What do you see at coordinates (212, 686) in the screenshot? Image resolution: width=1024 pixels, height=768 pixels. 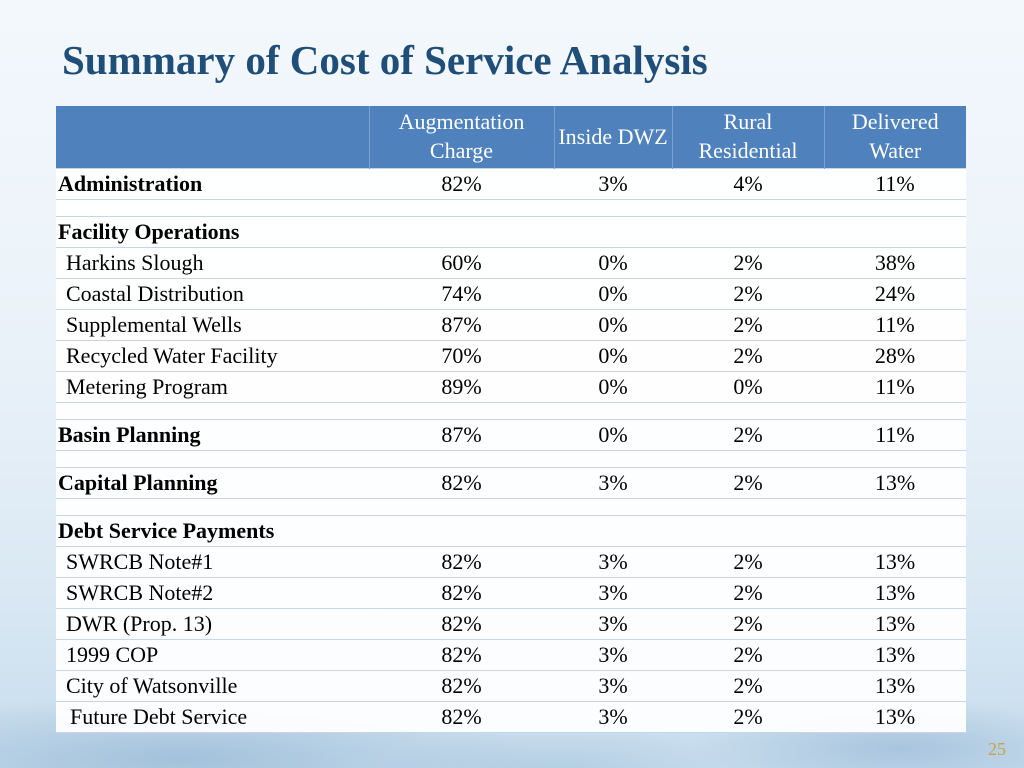 I see `row-label: City of Watsonville` at bounding box center [212, 686].